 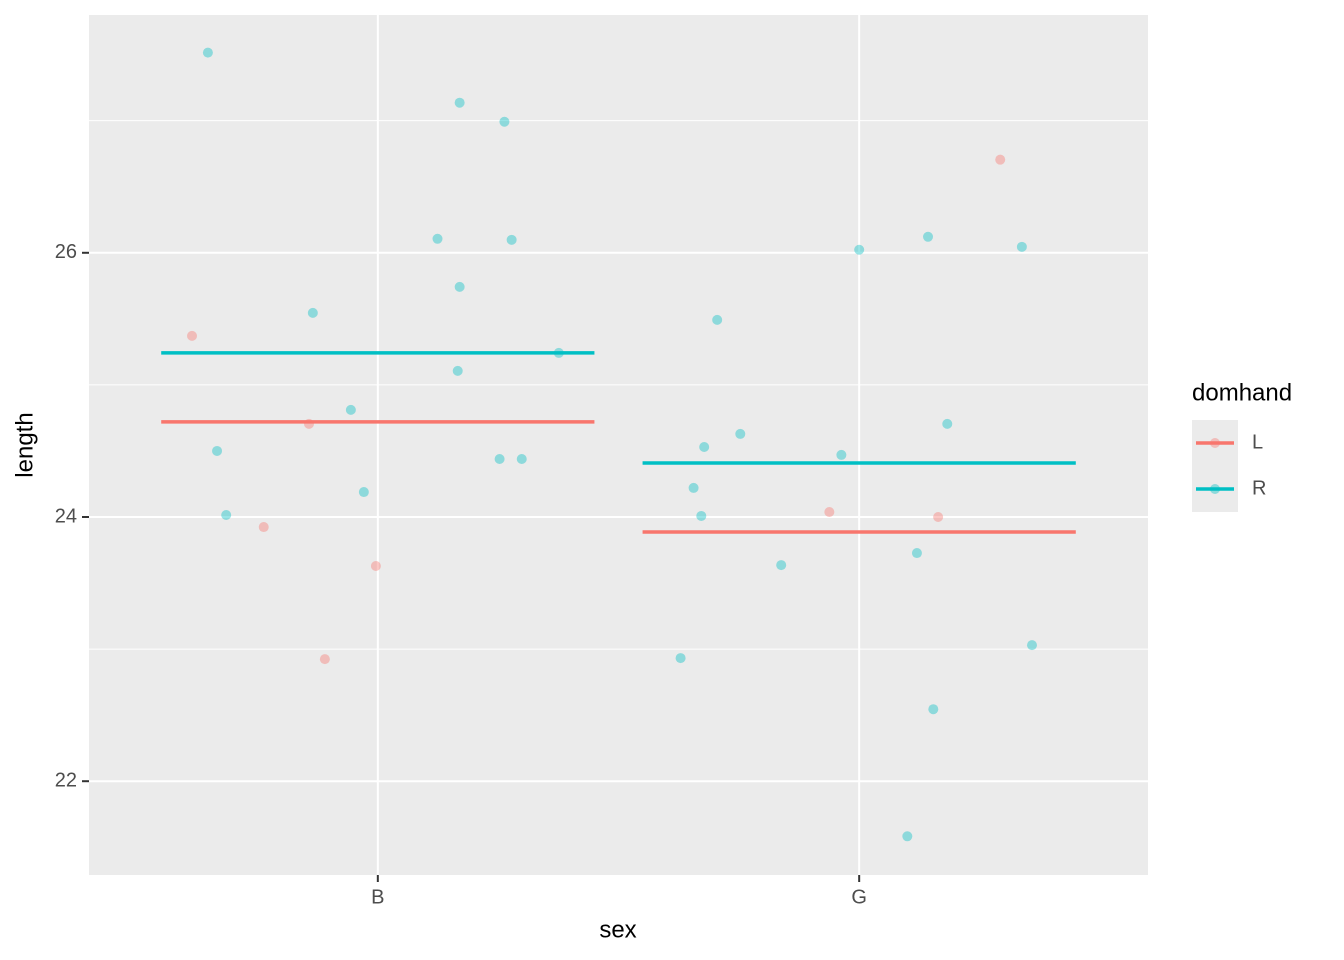 I want to click on x-axis-title: sex, so click(x=617, y=929).